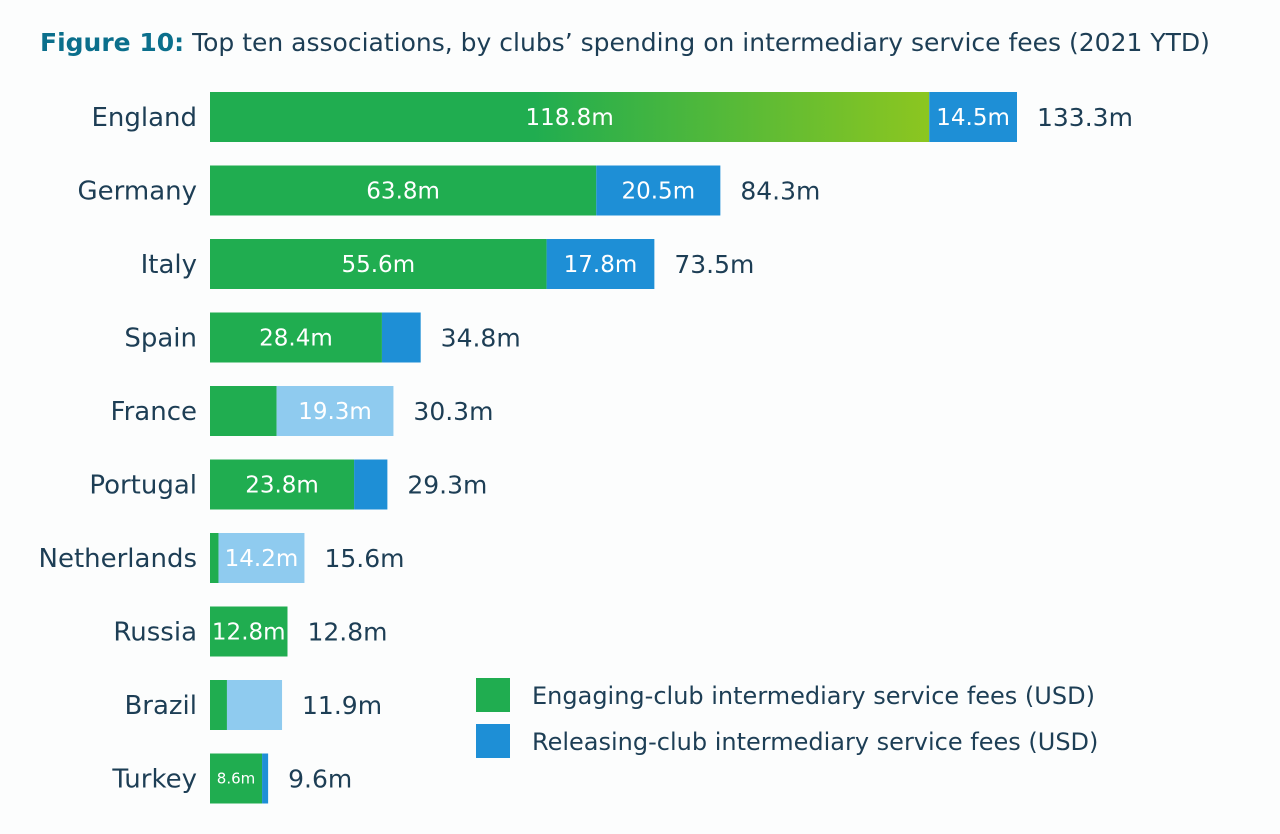  Describe the element at coordinates (265, 778) in the screenshot. I see `bar-releasing-turkey` at that location.